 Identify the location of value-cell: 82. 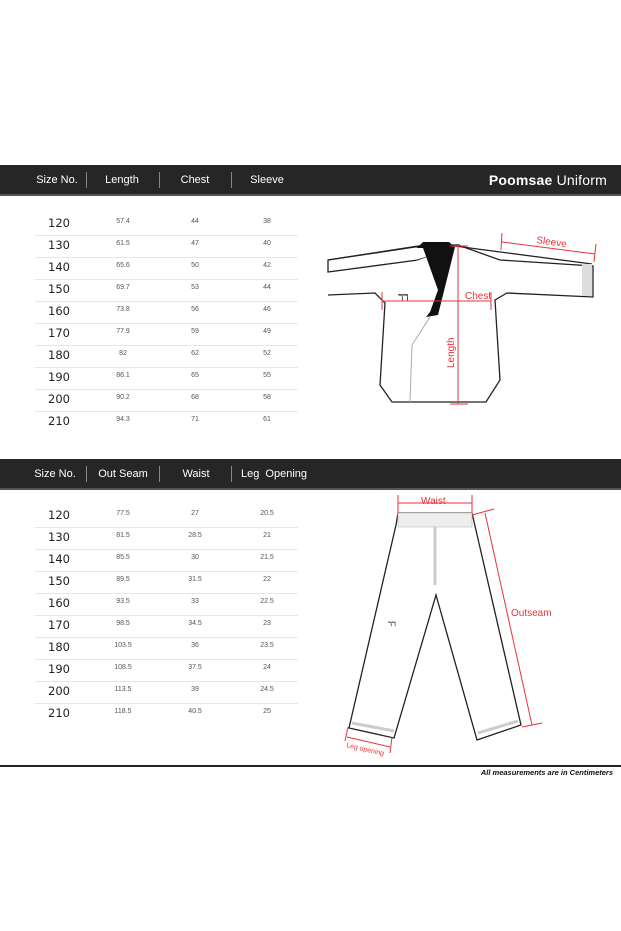
(123, 353).